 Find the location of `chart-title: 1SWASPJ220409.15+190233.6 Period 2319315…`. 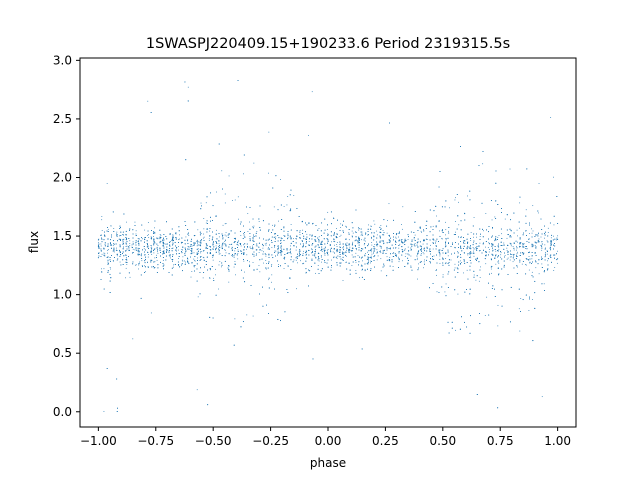

chart-title: 1SWASPJ220409.15+190233.6 Period 2319315… is located at coordinates (328, 44).